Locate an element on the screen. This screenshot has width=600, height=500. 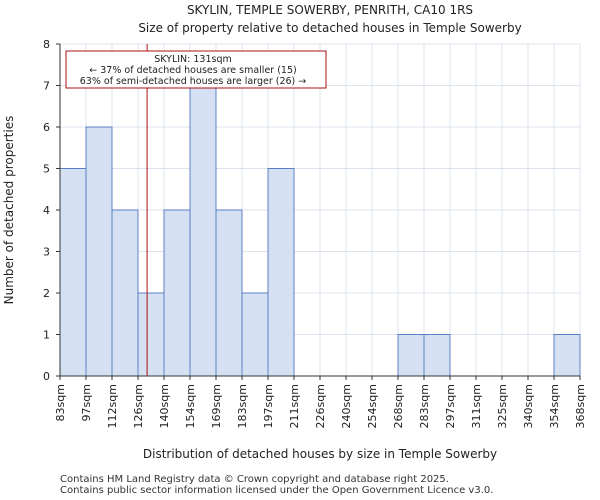
x-tick-label-283sqm: 283sqm is located at coordinates (424, 406).